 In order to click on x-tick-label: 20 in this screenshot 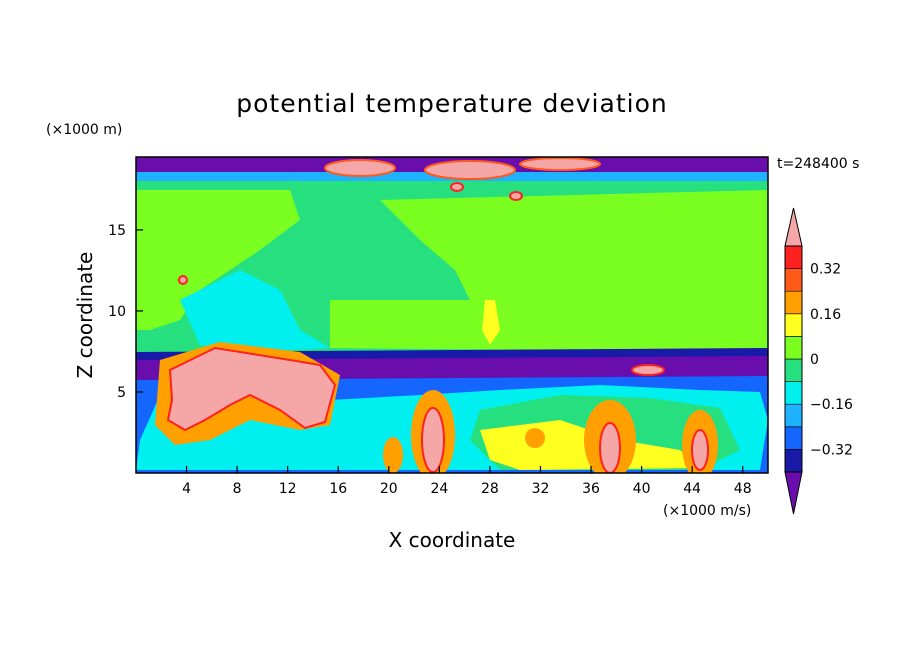, I will do `click(389, 489)`.